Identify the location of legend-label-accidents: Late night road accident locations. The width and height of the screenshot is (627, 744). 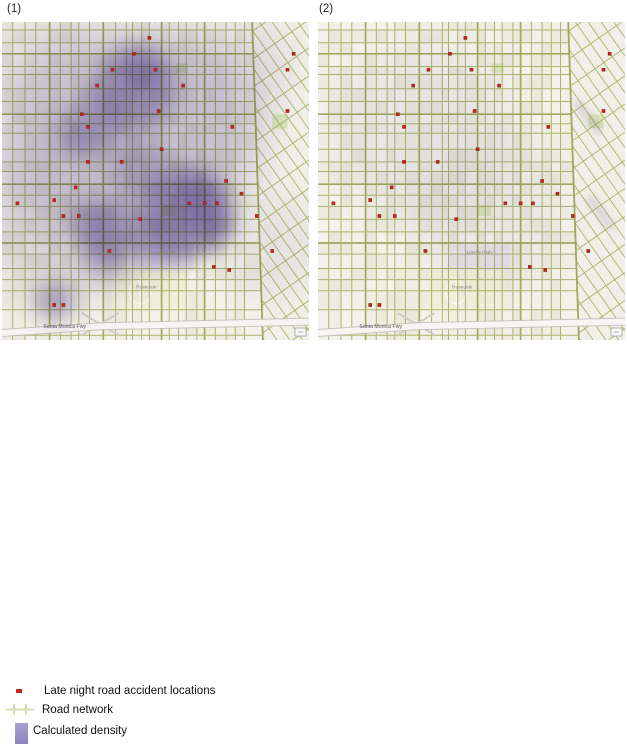
(129, 691).